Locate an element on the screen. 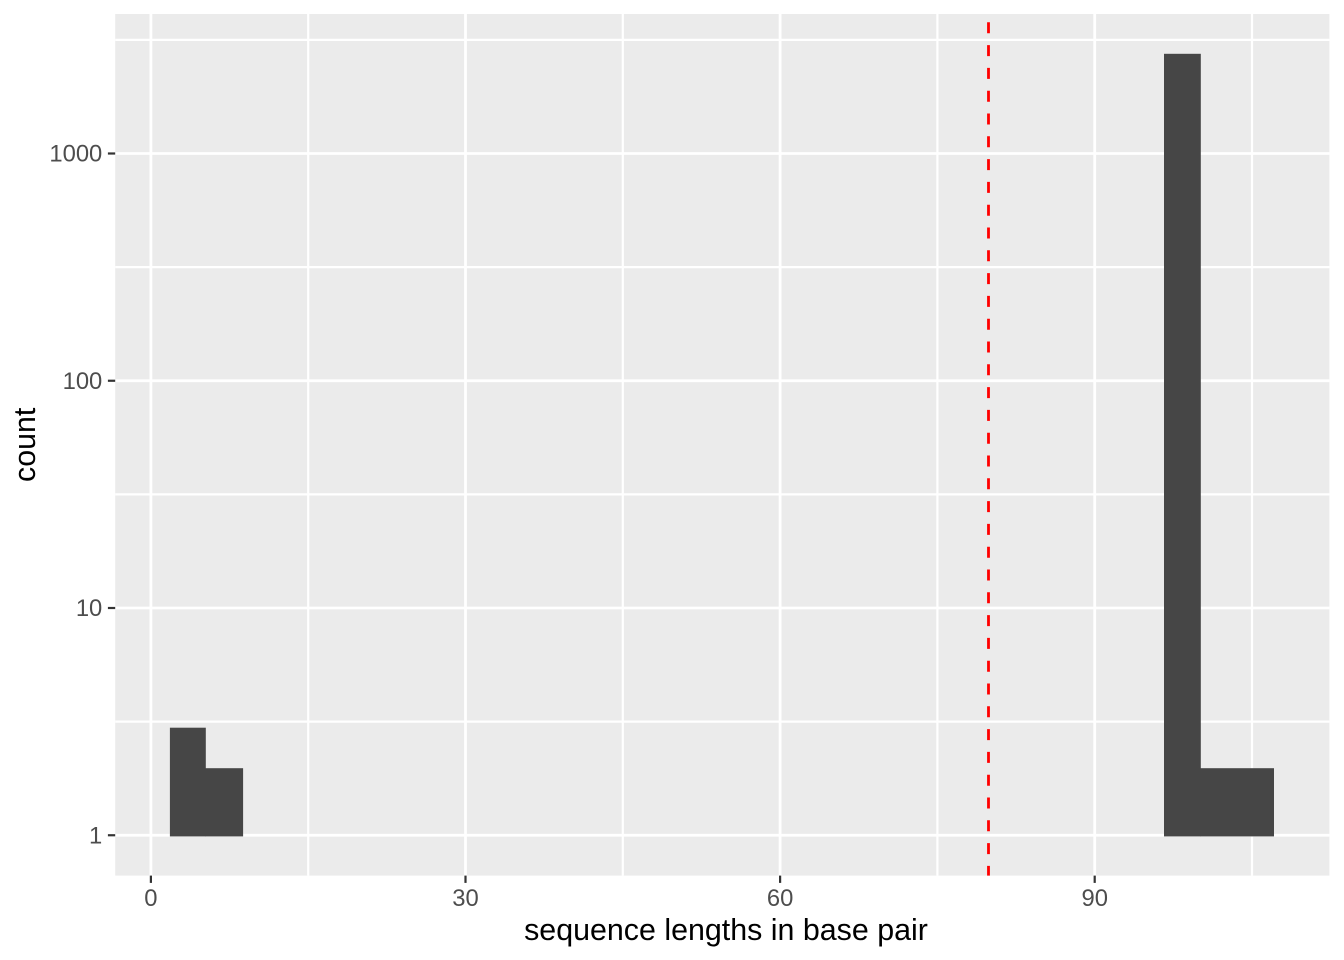 The height and width of the screenshot is (960, 1344). svg-text: 90 is located at coordinates (1094, 898).